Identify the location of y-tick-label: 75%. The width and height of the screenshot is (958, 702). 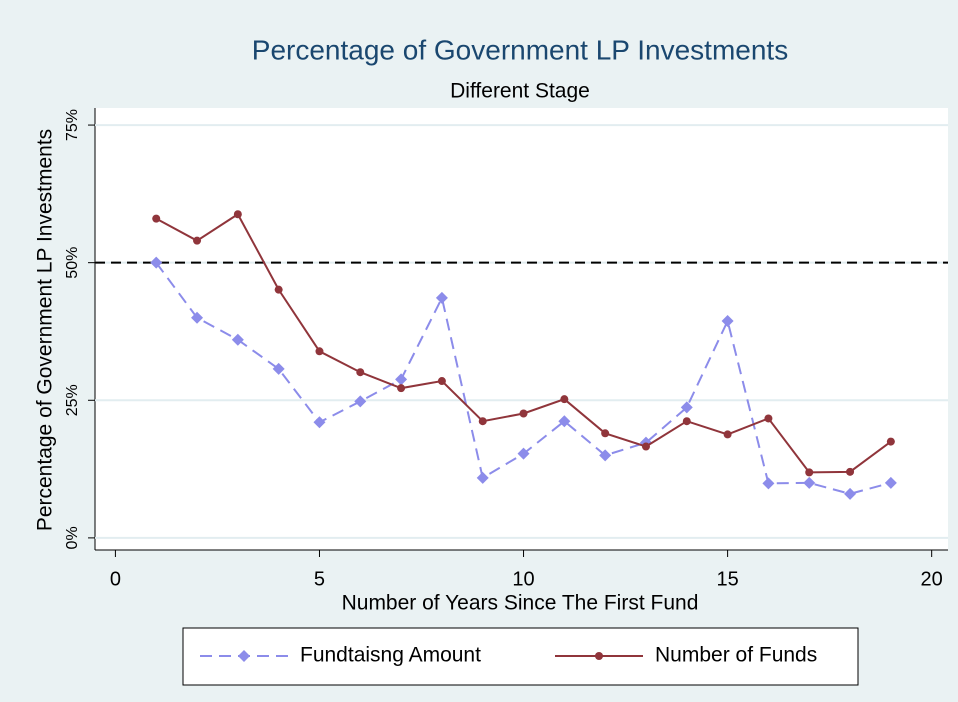
(72, 125).